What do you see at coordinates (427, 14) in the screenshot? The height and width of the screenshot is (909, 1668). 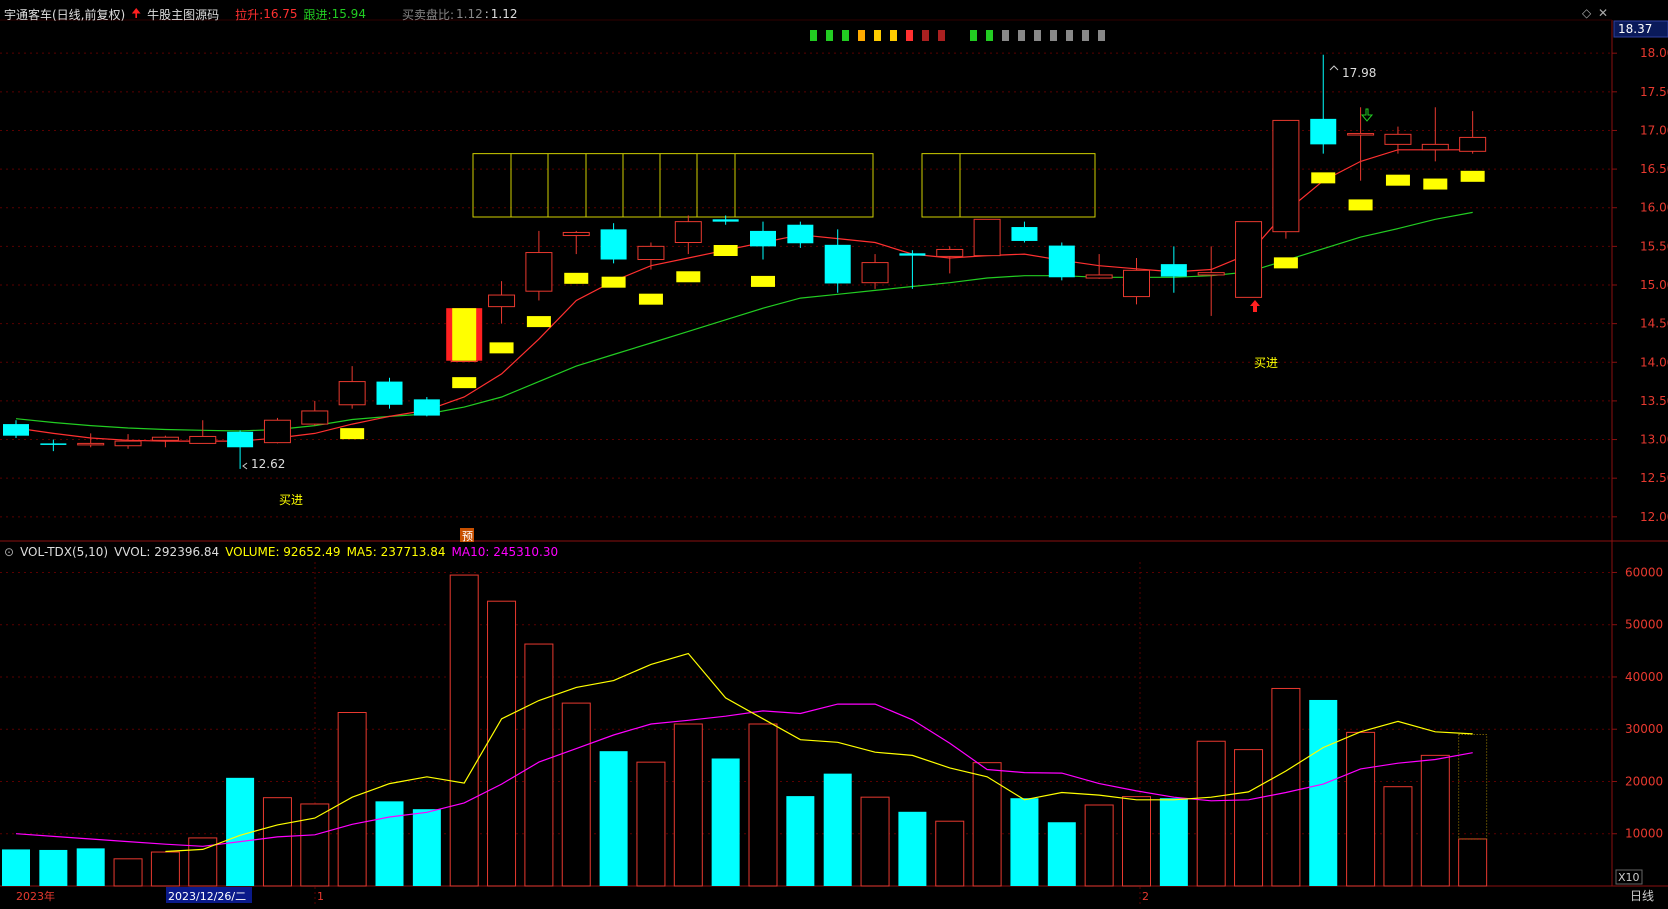 I see `ratio-label: 买卖盘比:` at bounding box center [427, 14].